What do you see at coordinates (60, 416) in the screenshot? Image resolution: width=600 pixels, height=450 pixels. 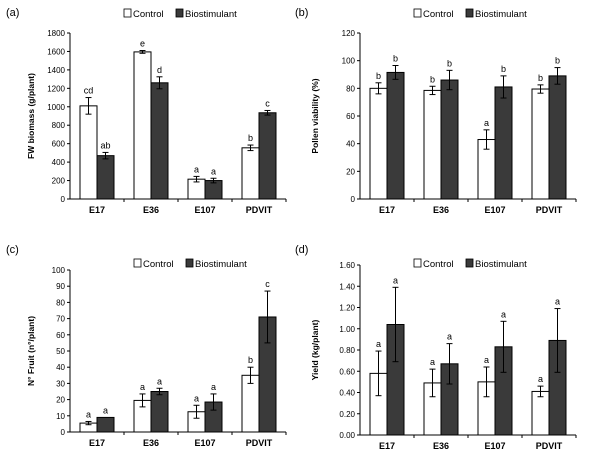 I see `y-tick-label: 10` at bounding box center [60, 416].